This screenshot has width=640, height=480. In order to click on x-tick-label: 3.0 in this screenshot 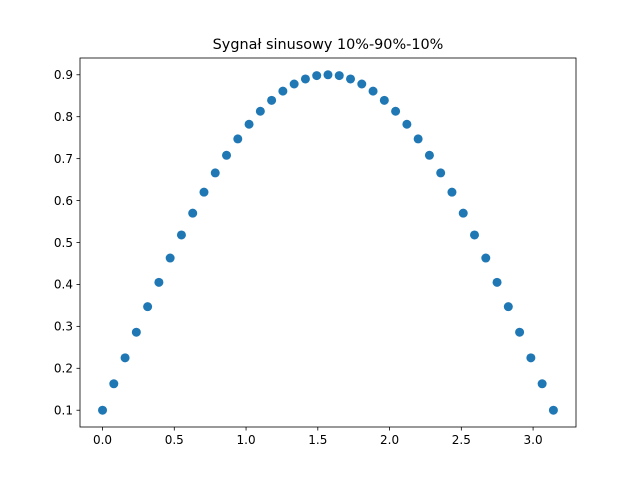, I will do `click(533, 440)`.